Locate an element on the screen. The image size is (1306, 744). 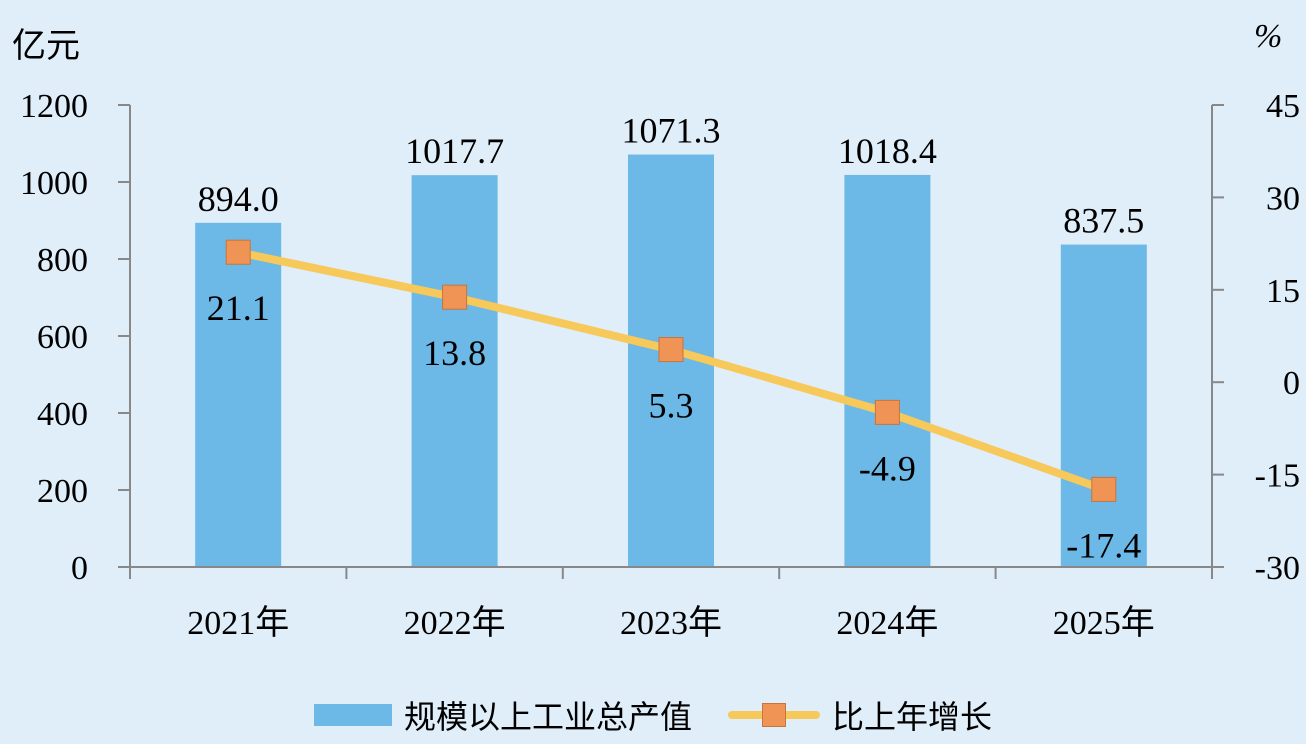
right-tick-label--15: -15 is located at coordinates (1277, 476).